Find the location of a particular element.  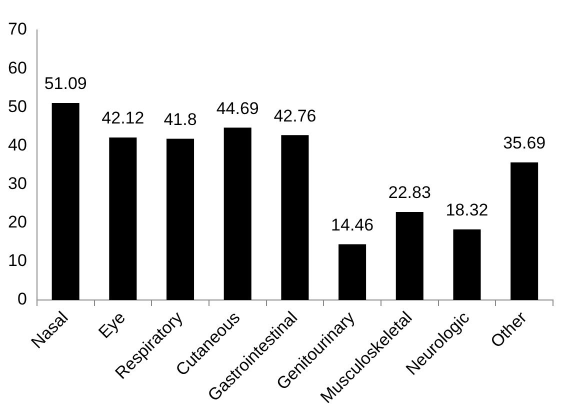

data-label: 51.09 is located at coordinates (65, 84).